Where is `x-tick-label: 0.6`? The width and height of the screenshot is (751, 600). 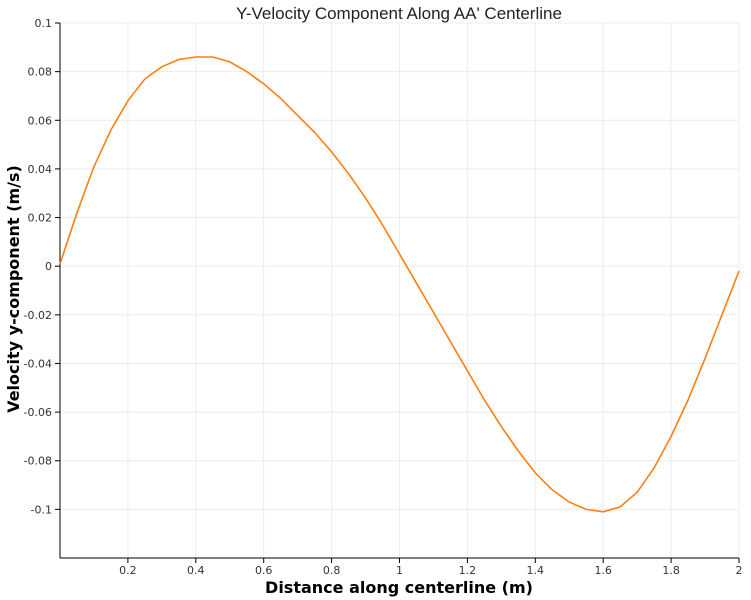 x-tick-label: 0.6 is located at coordinates (264, 570).